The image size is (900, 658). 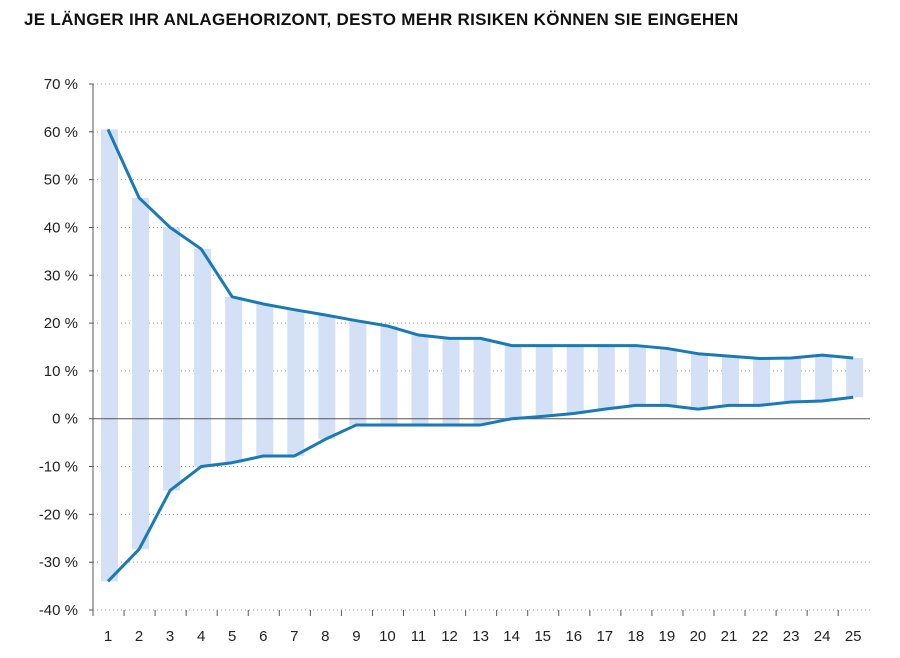 What do you see at coordinates (511, 636) in the screenshot?
I see `x-tick-label: 14` at bounding box center [511, 636].